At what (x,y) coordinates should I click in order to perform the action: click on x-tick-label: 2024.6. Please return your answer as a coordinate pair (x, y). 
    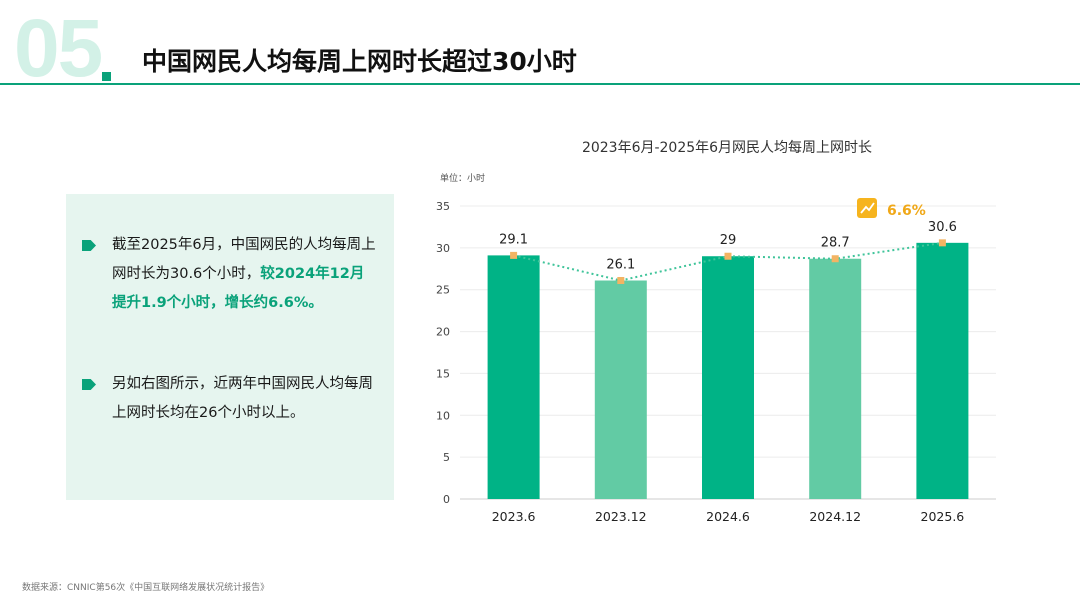
    Looking at the image, I should click on (728, 516).